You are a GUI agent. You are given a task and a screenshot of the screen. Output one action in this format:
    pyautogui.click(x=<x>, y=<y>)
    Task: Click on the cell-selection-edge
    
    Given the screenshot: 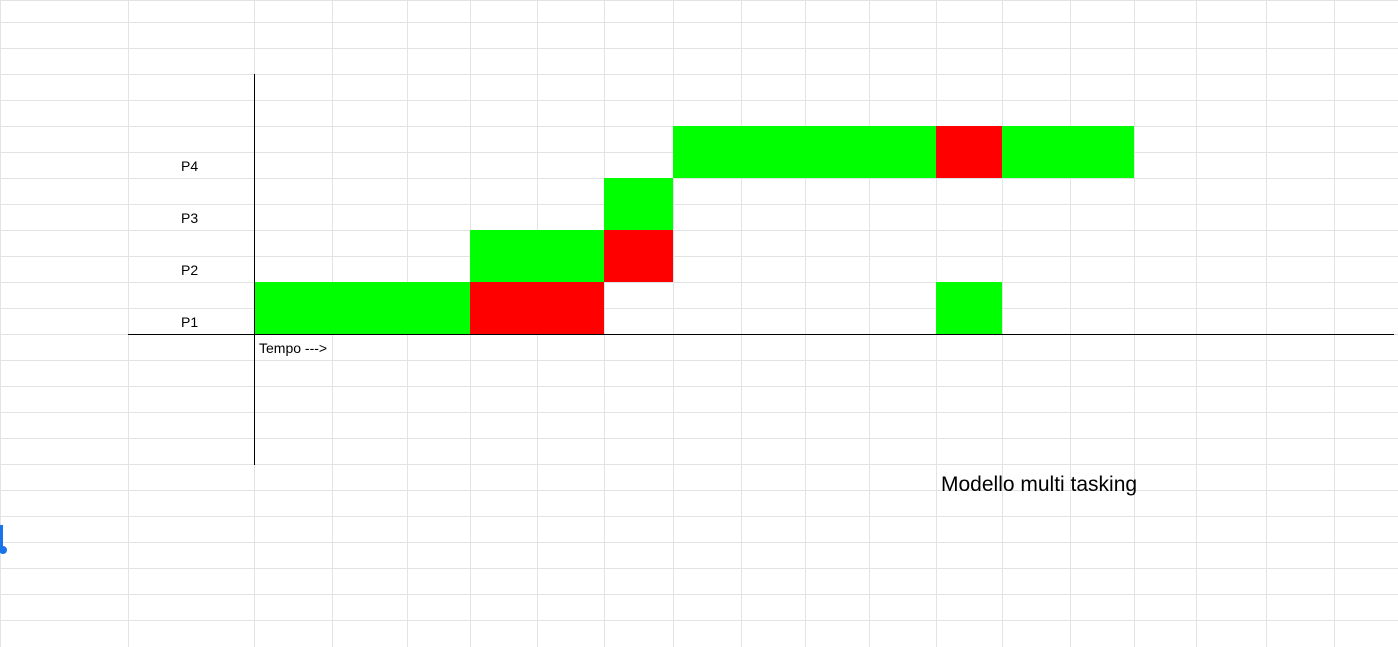 What is the action you would take?
    pyautogui.click(x=1, y=537)
    